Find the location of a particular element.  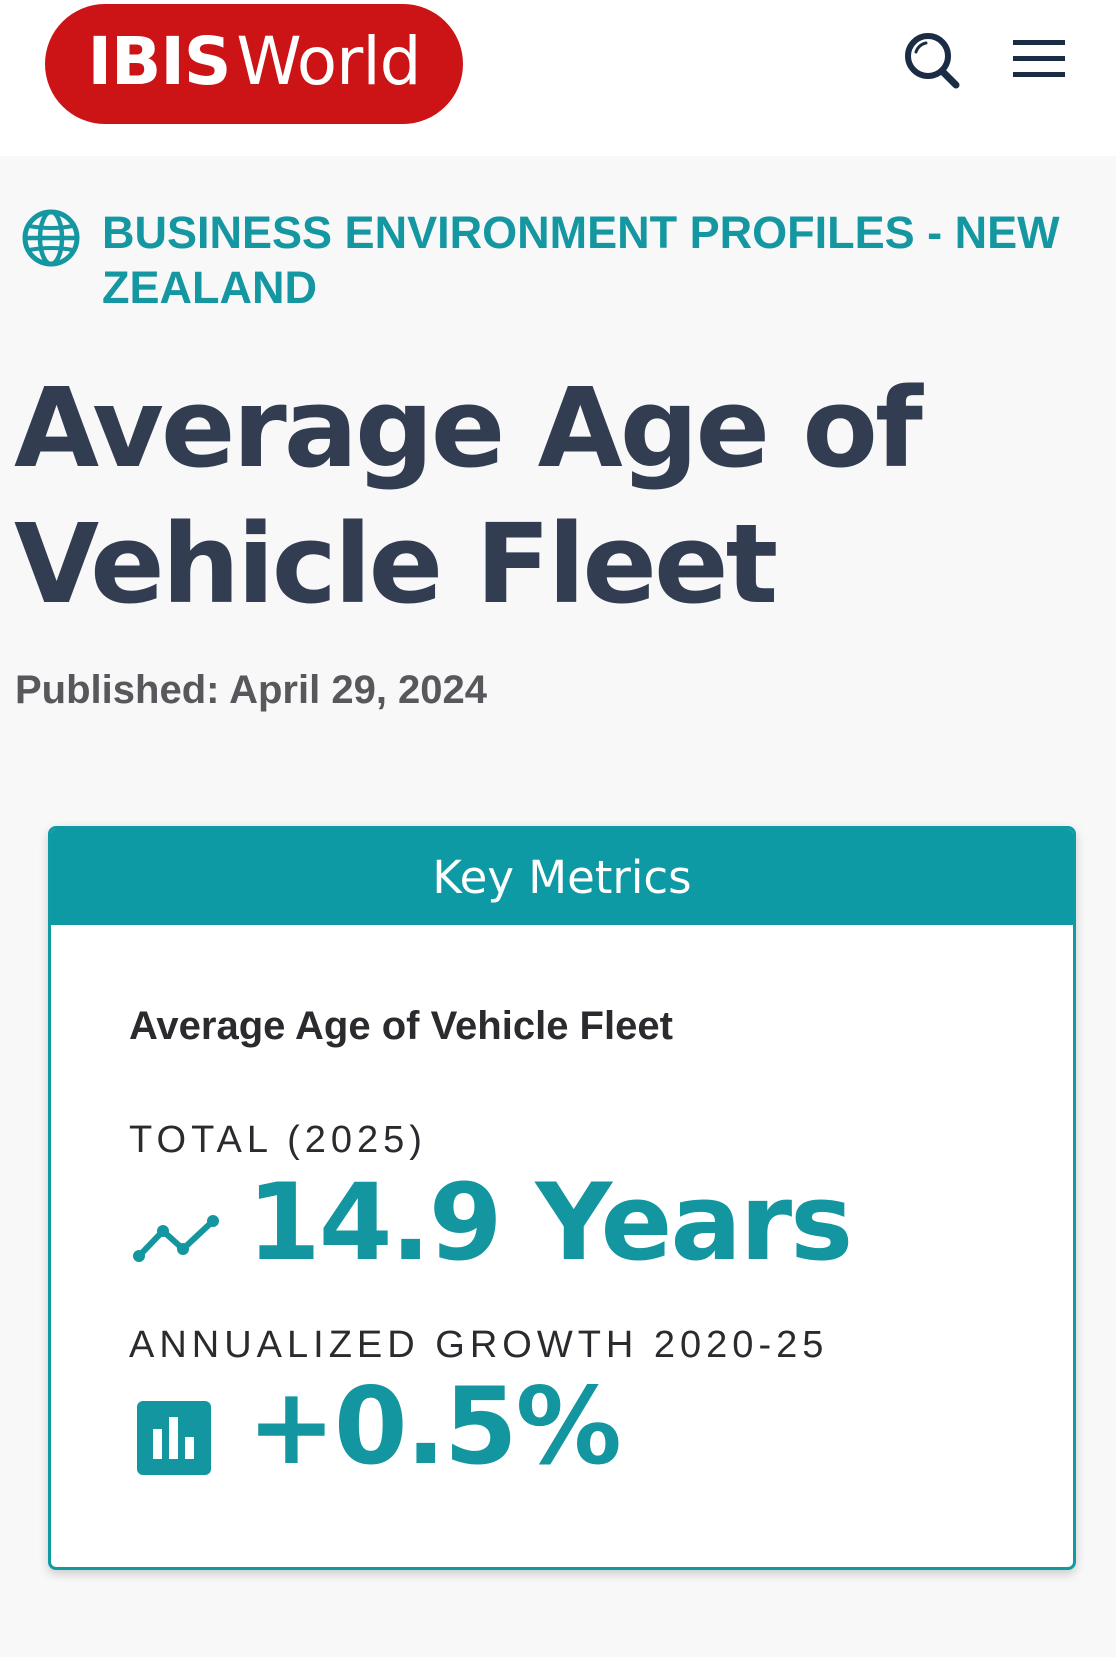

globe-icon is located at coordinates (51, 238).